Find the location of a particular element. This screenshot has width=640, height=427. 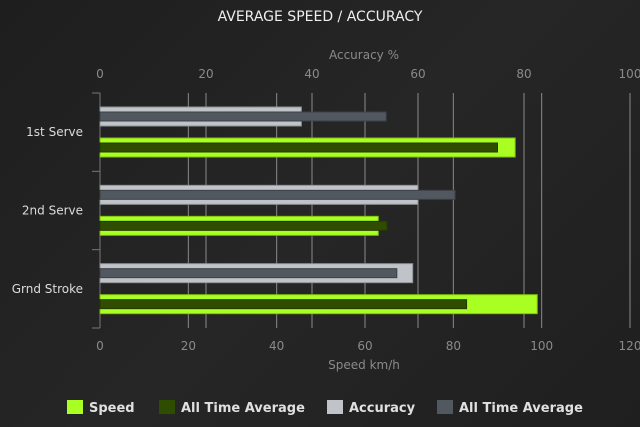

tick-label-accuracy: 0 is located at coordinates (100, 74).